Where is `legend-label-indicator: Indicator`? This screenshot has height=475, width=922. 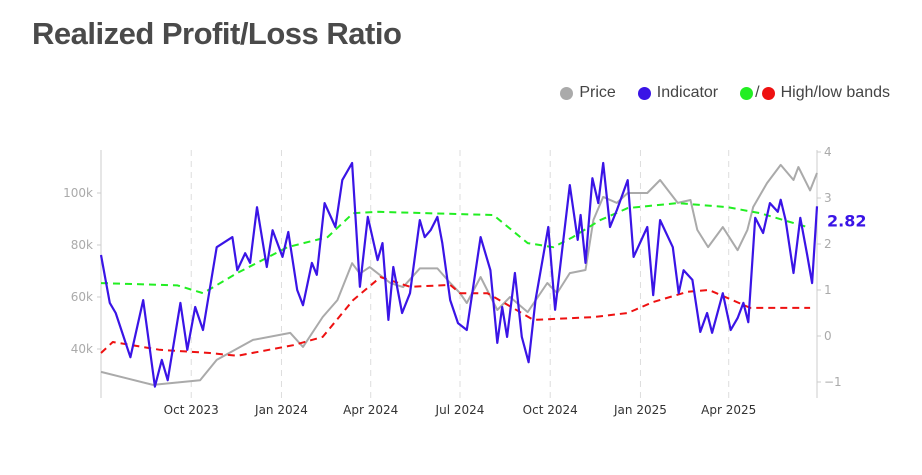 legend-label-indicator: Indicator is located at coordinates (687, 92).